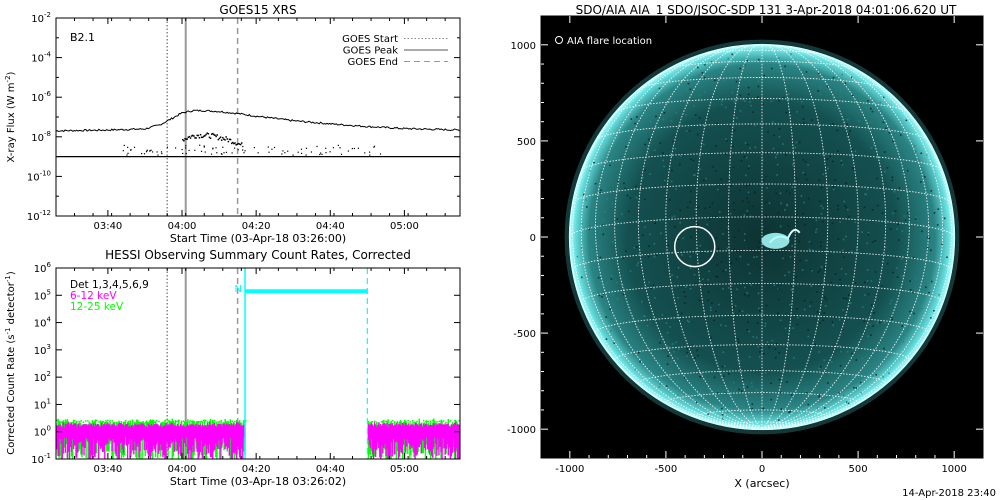 The width and height of the screenshot is (1000, 500). What do you see at coordinates (524, 334) in the screenshot?
I see `aia-y-tick-label: -500` at bounding box center [524, 334].